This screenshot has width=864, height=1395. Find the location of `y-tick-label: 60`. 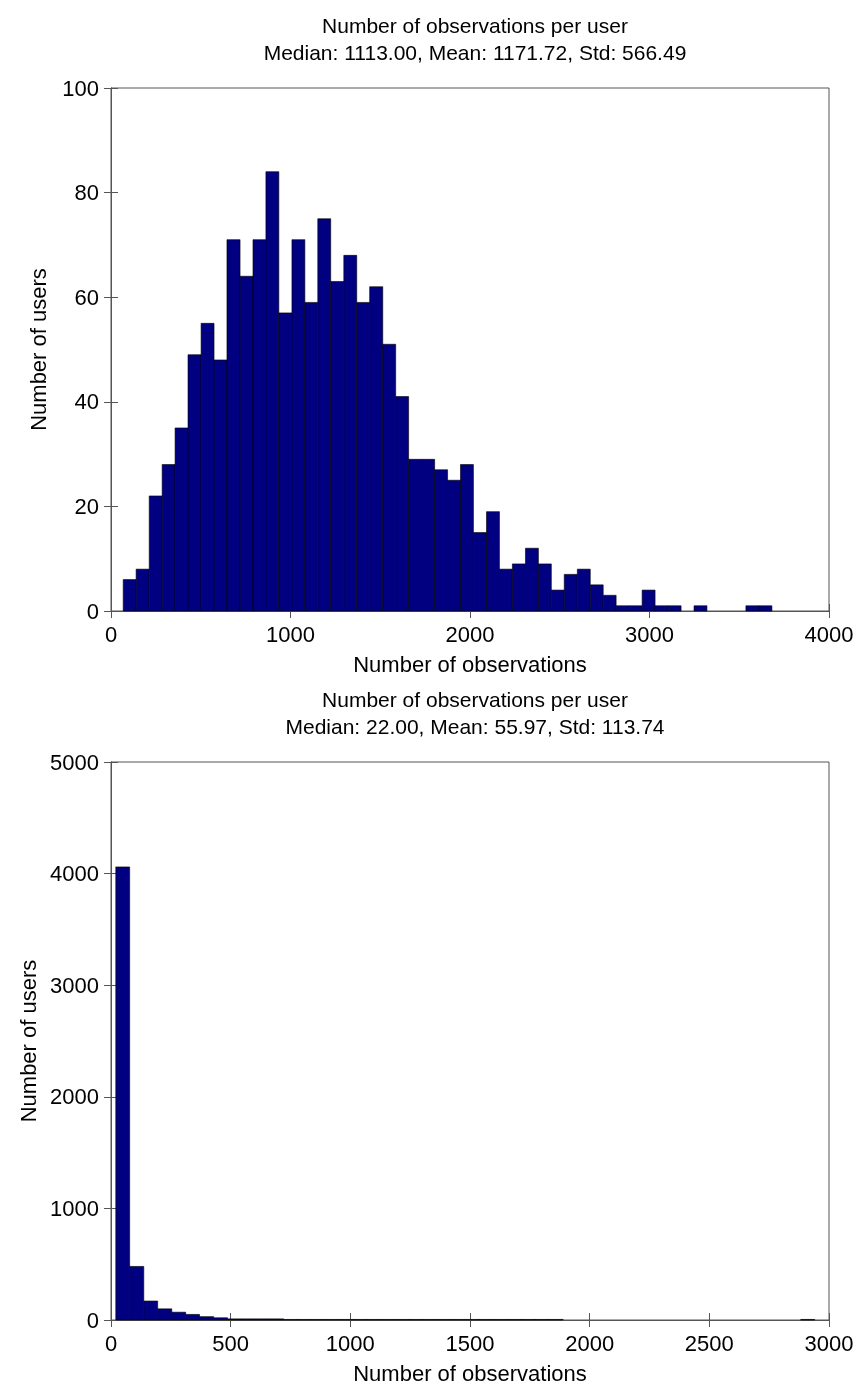

y-tick-label: 60 is located at coordinates (86, 297).